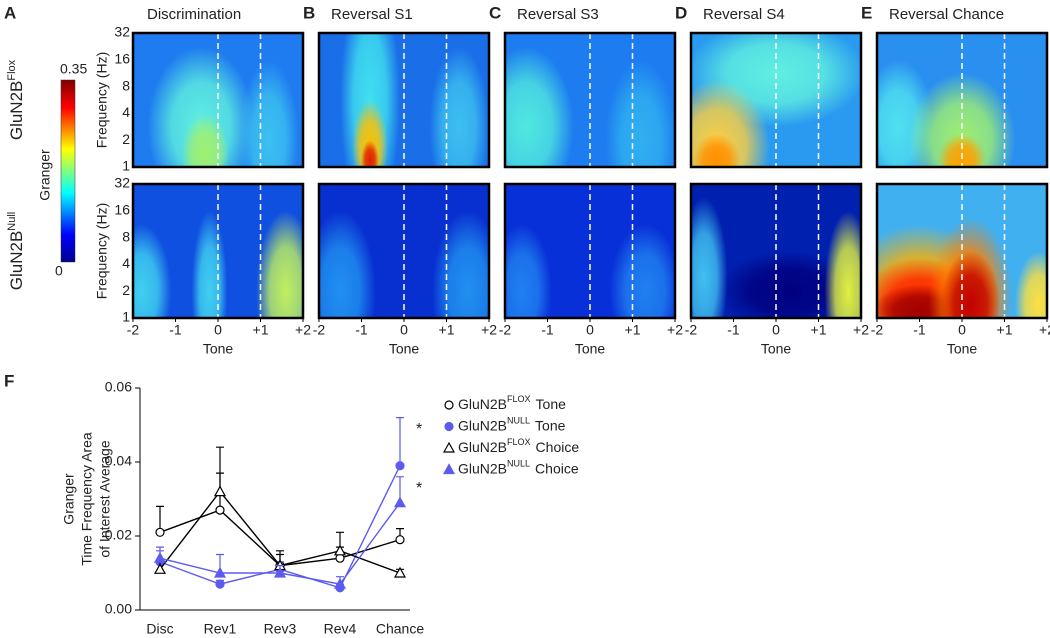 Image resolution: width=1050 pixels, height=638 pixels. I want to click on colorbar-tick-label: 0, so click(59, 271).